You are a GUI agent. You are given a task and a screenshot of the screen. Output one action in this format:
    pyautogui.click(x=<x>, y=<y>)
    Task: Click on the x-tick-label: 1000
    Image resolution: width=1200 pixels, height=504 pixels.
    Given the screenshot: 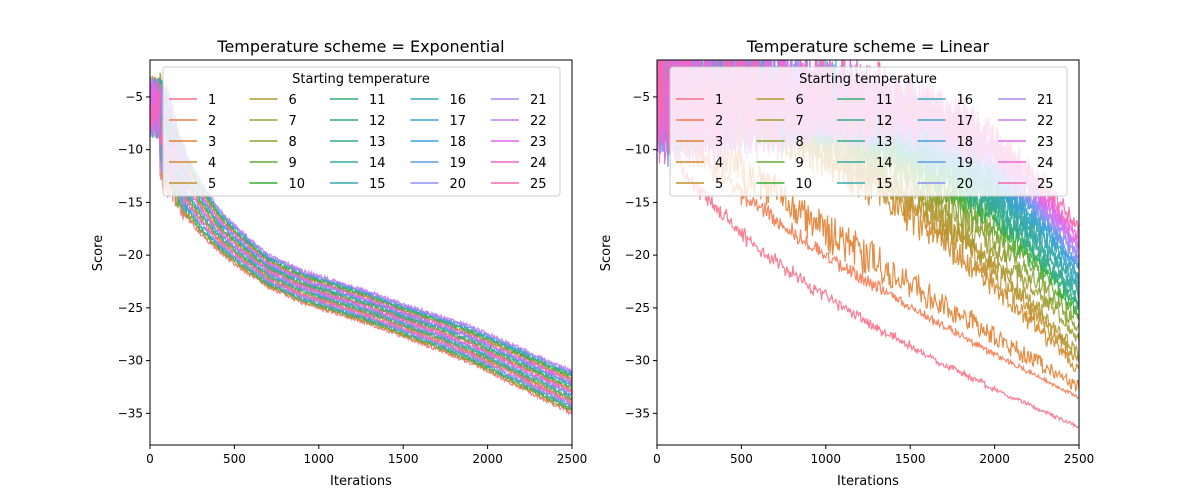 What is the action you would take?
    pyautogui.click(x=826, y=459)
    